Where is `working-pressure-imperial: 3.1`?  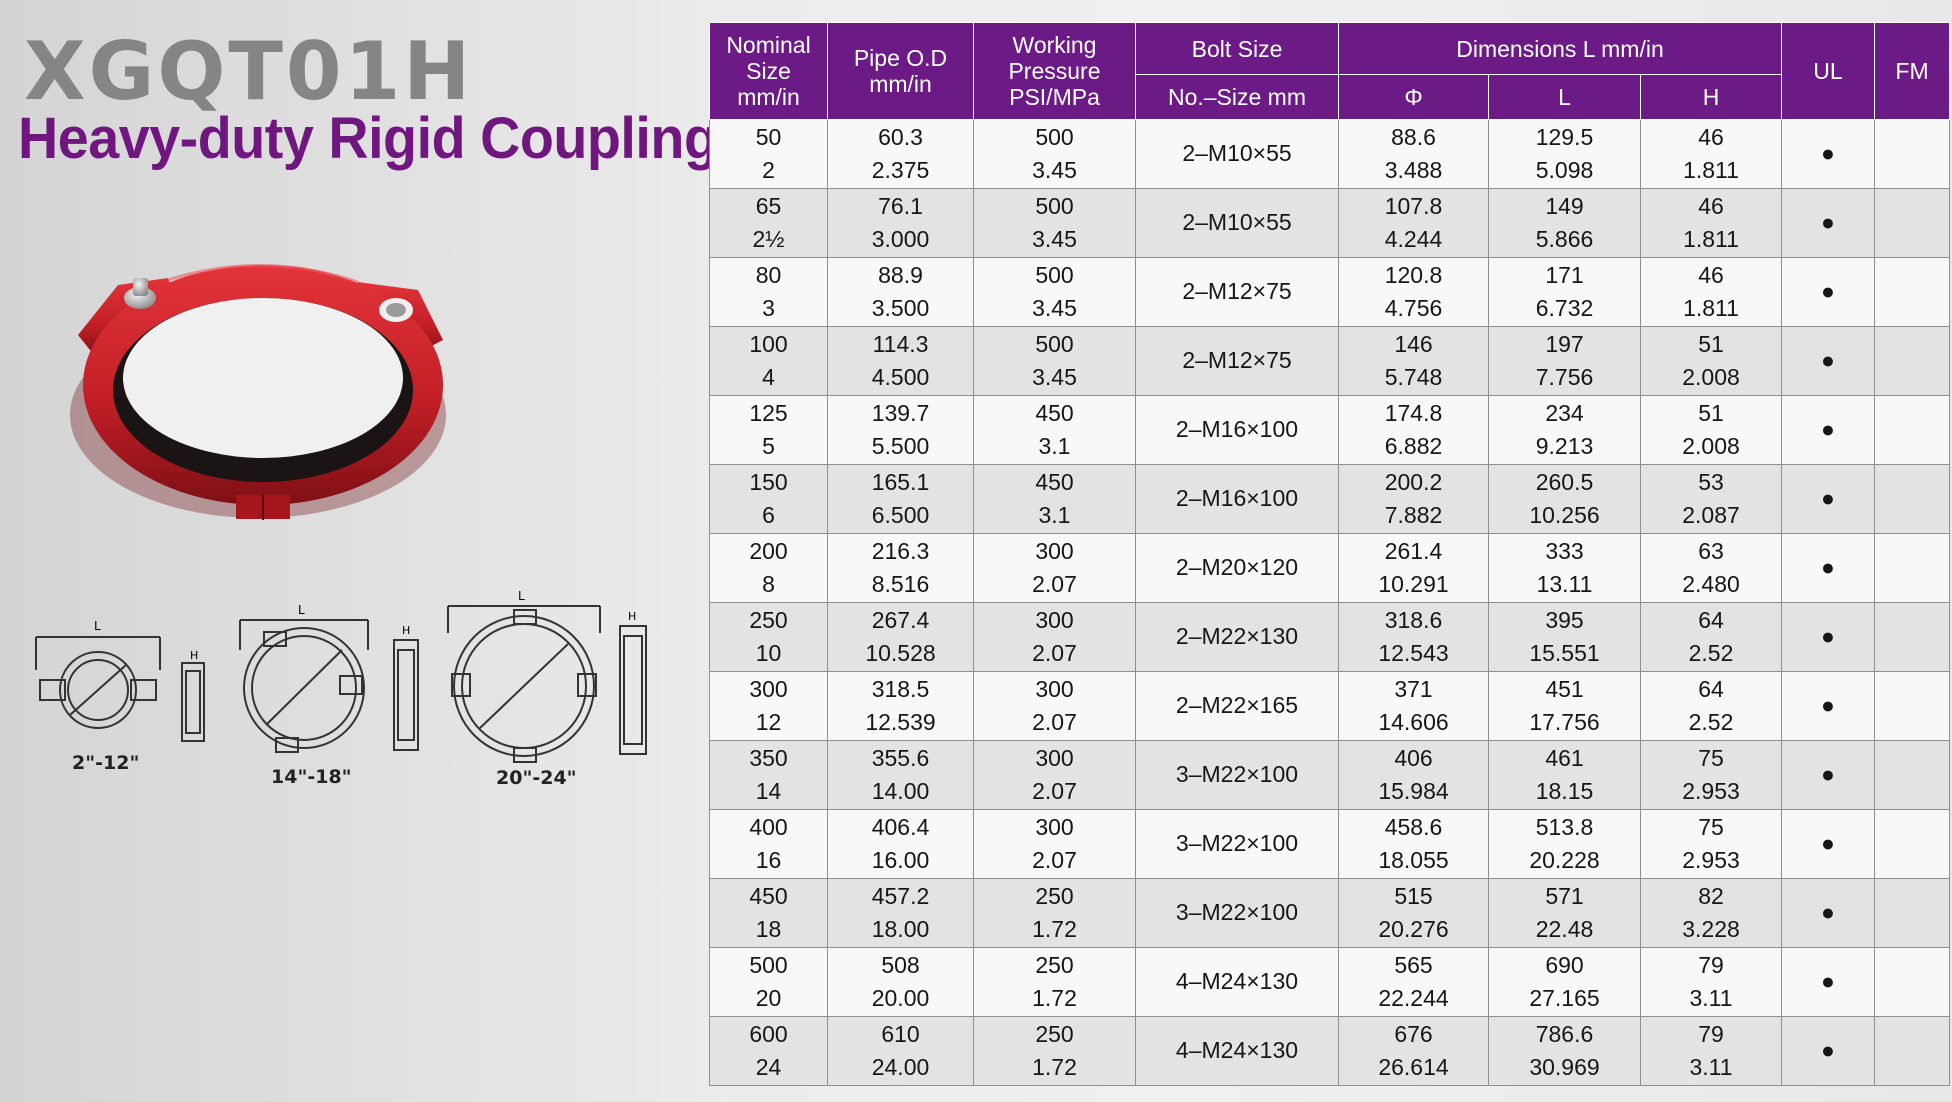 working-pressure-imperial: 3.1 is located at coordinates (1054, 446).